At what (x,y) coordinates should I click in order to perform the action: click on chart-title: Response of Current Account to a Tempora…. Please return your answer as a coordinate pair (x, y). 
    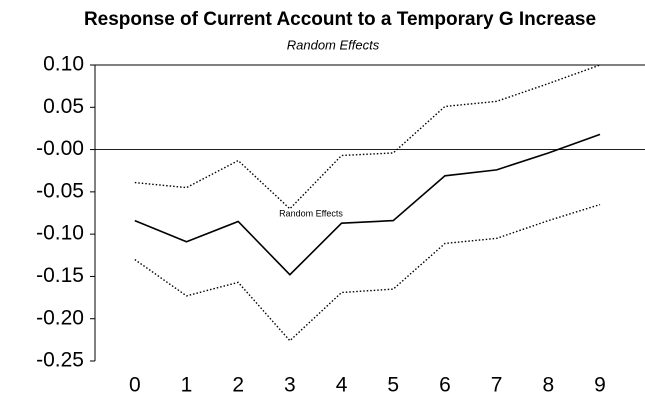
    Looking at the image, I should click on (340, 19).